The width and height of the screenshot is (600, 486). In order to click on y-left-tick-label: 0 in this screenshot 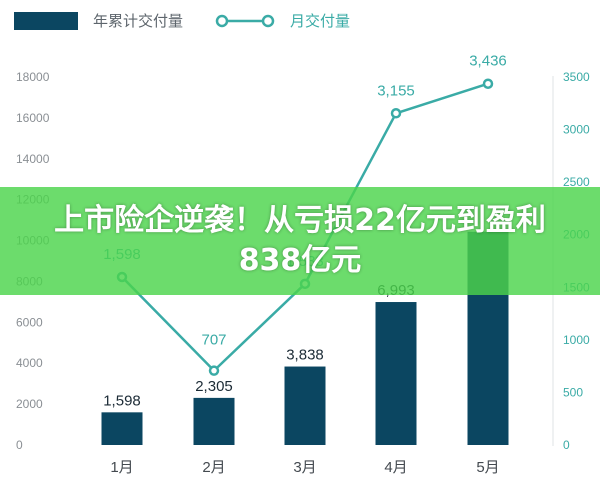, I will do `click(19, 445)`.